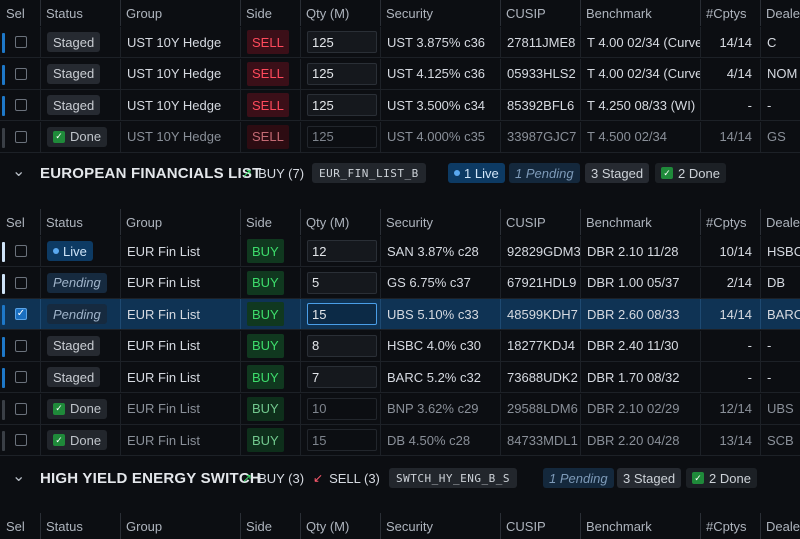 The width and height of the screenshot is (800, 539). I want to click on cell-security: UST 3.500% c34, so click(440, 105).